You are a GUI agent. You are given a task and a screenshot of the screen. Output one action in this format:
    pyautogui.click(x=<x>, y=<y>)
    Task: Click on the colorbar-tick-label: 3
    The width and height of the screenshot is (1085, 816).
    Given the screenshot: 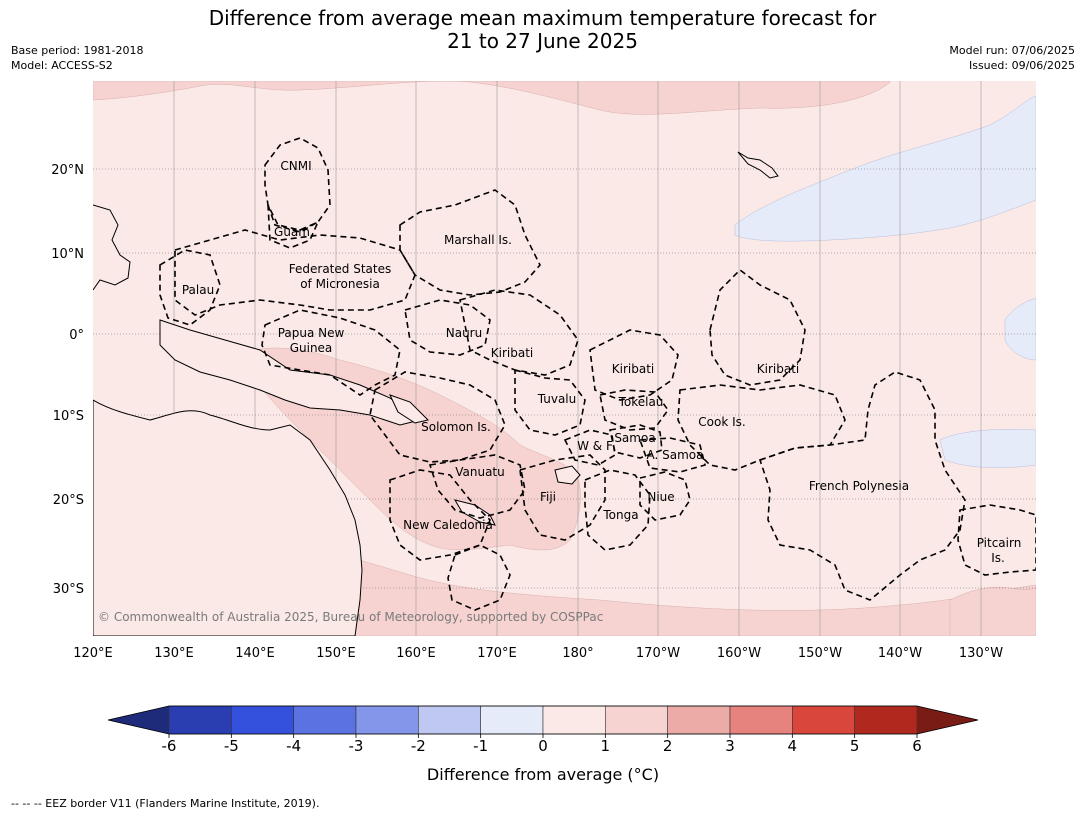 What is the action you would take?
    pyautogui.click(x=730, y=746)
    